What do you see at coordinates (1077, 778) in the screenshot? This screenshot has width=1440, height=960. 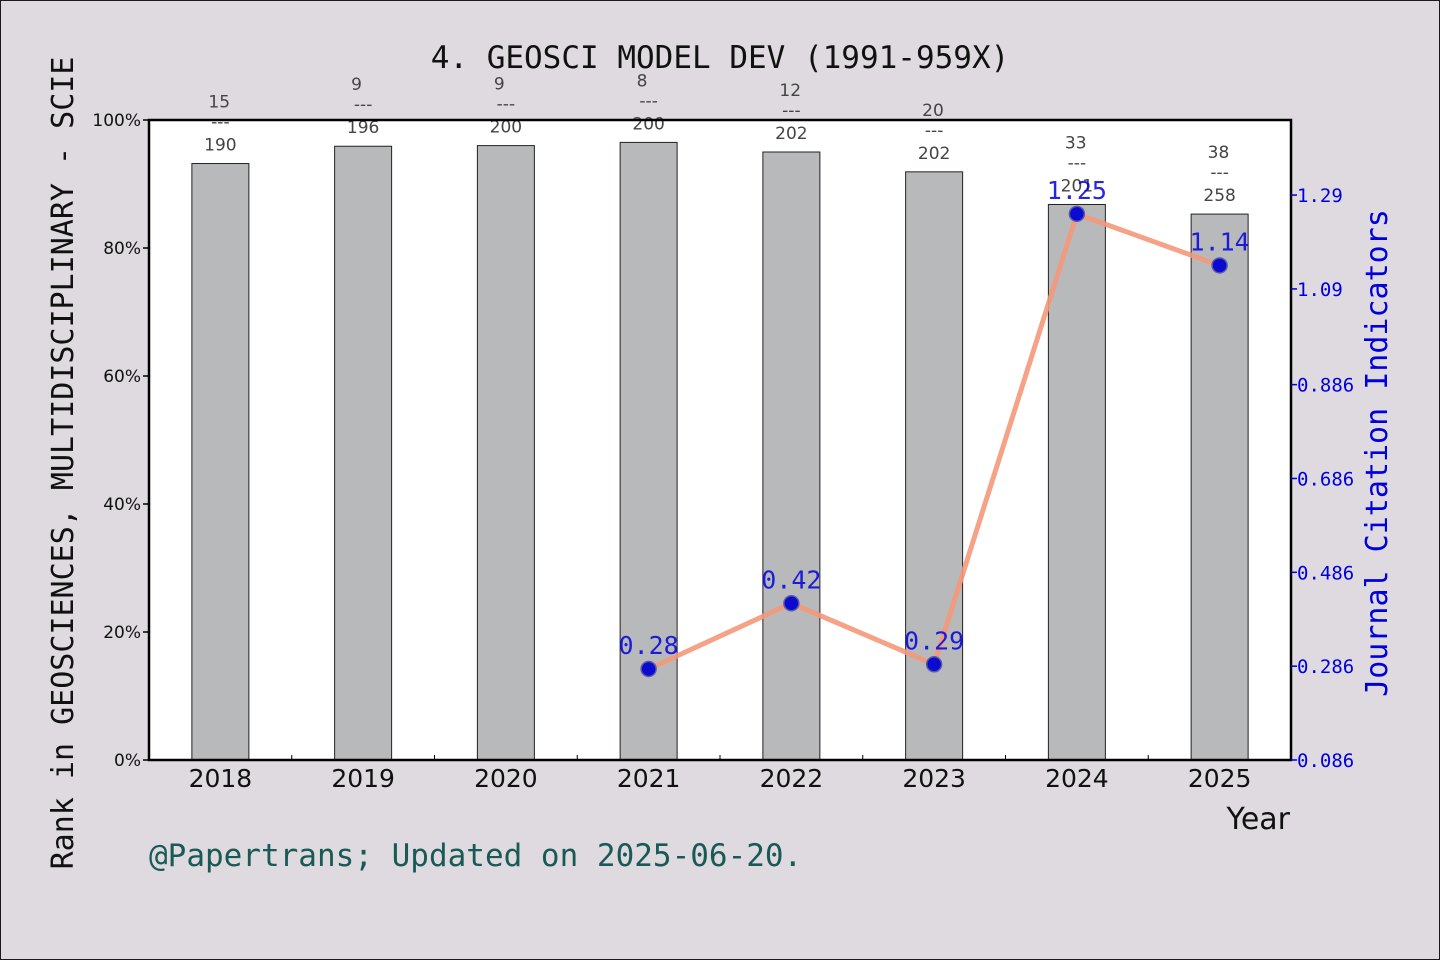 I see `x-tick-label: 2024` at bounding box center [1077, 778].